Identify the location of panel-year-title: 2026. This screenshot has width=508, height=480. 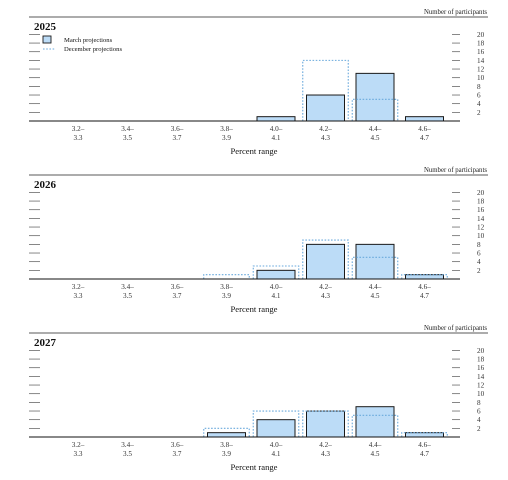
(45, 185).